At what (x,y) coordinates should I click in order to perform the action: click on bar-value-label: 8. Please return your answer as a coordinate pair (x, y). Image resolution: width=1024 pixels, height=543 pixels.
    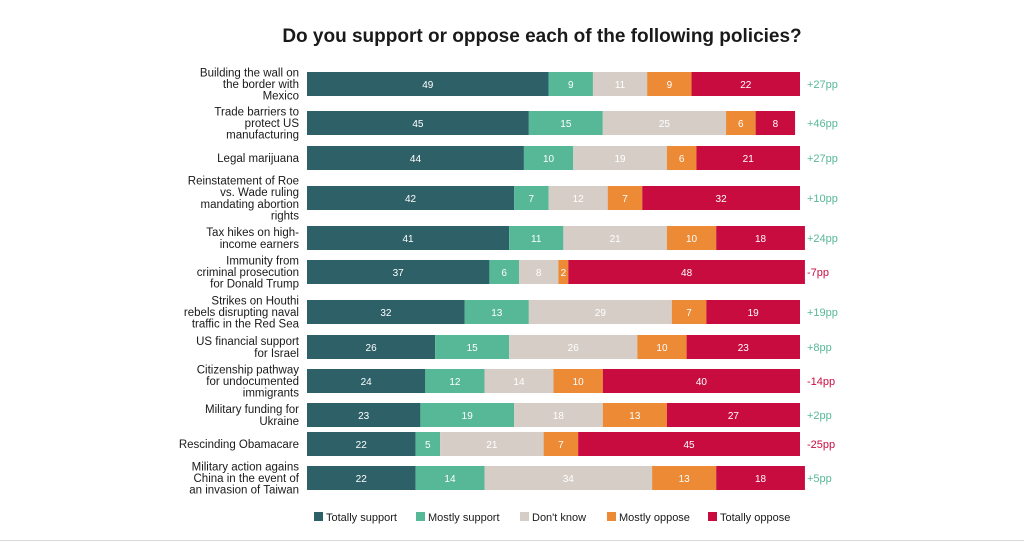
    Looking at the image, I should click on (776, 124).